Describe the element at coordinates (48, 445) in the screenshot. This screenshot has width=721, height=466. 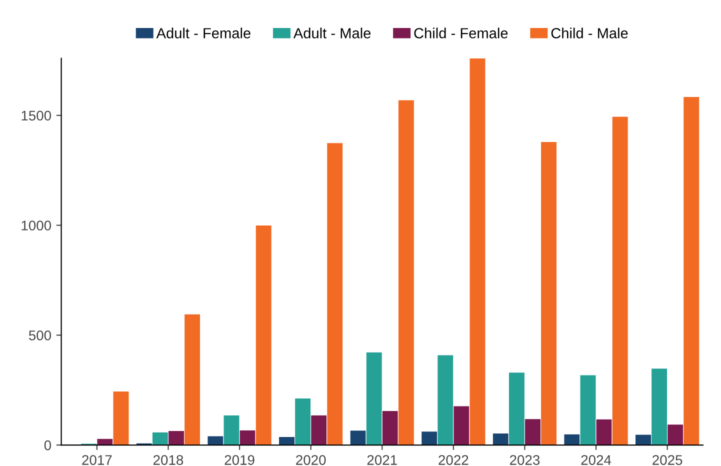
I see `y-tick-label: 0` at that location.